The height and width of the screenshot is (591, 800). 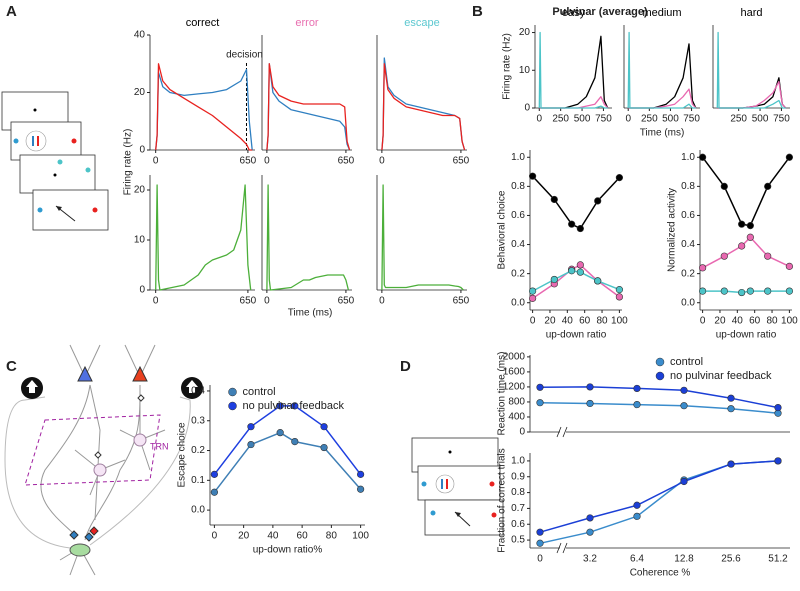 I want to click on y-tick-label: 10, so click(x=140, y=240).